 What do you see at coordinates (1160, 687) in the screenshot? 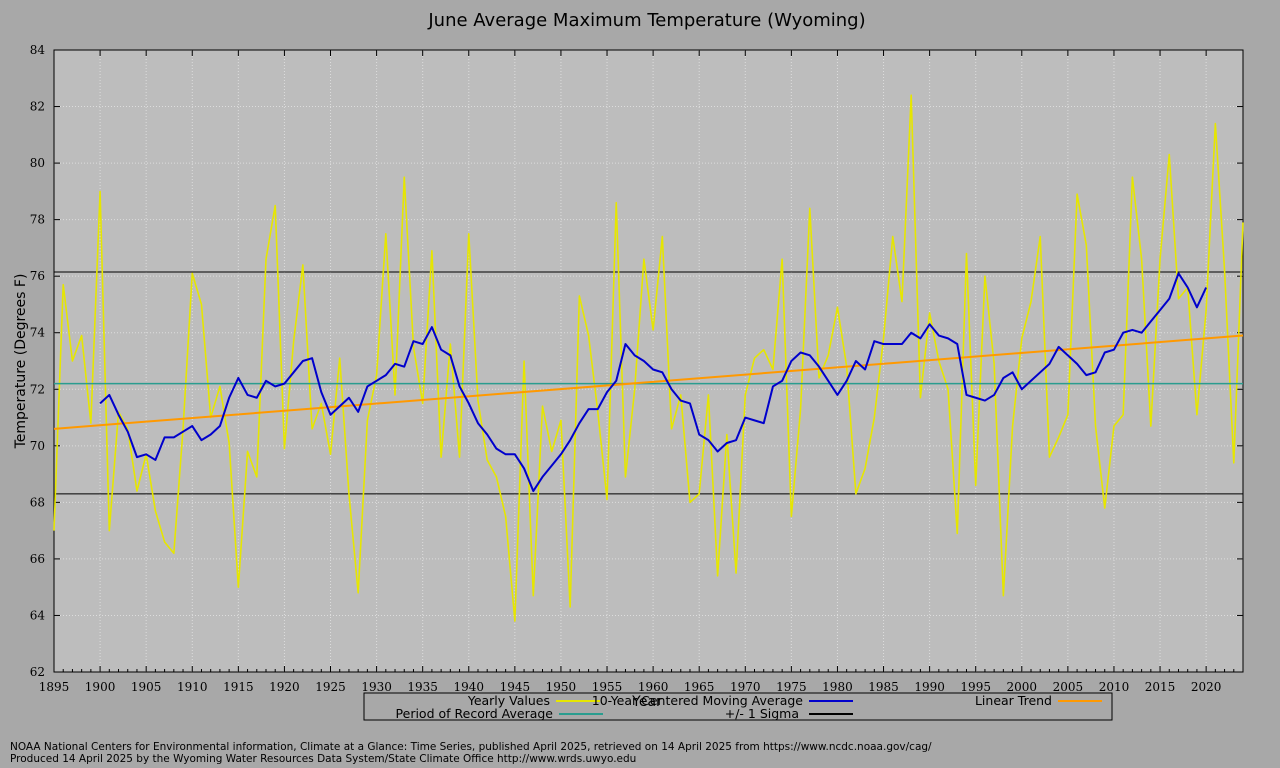
I see `x-tick-label: 2015` at bounding box center [1160, 687].